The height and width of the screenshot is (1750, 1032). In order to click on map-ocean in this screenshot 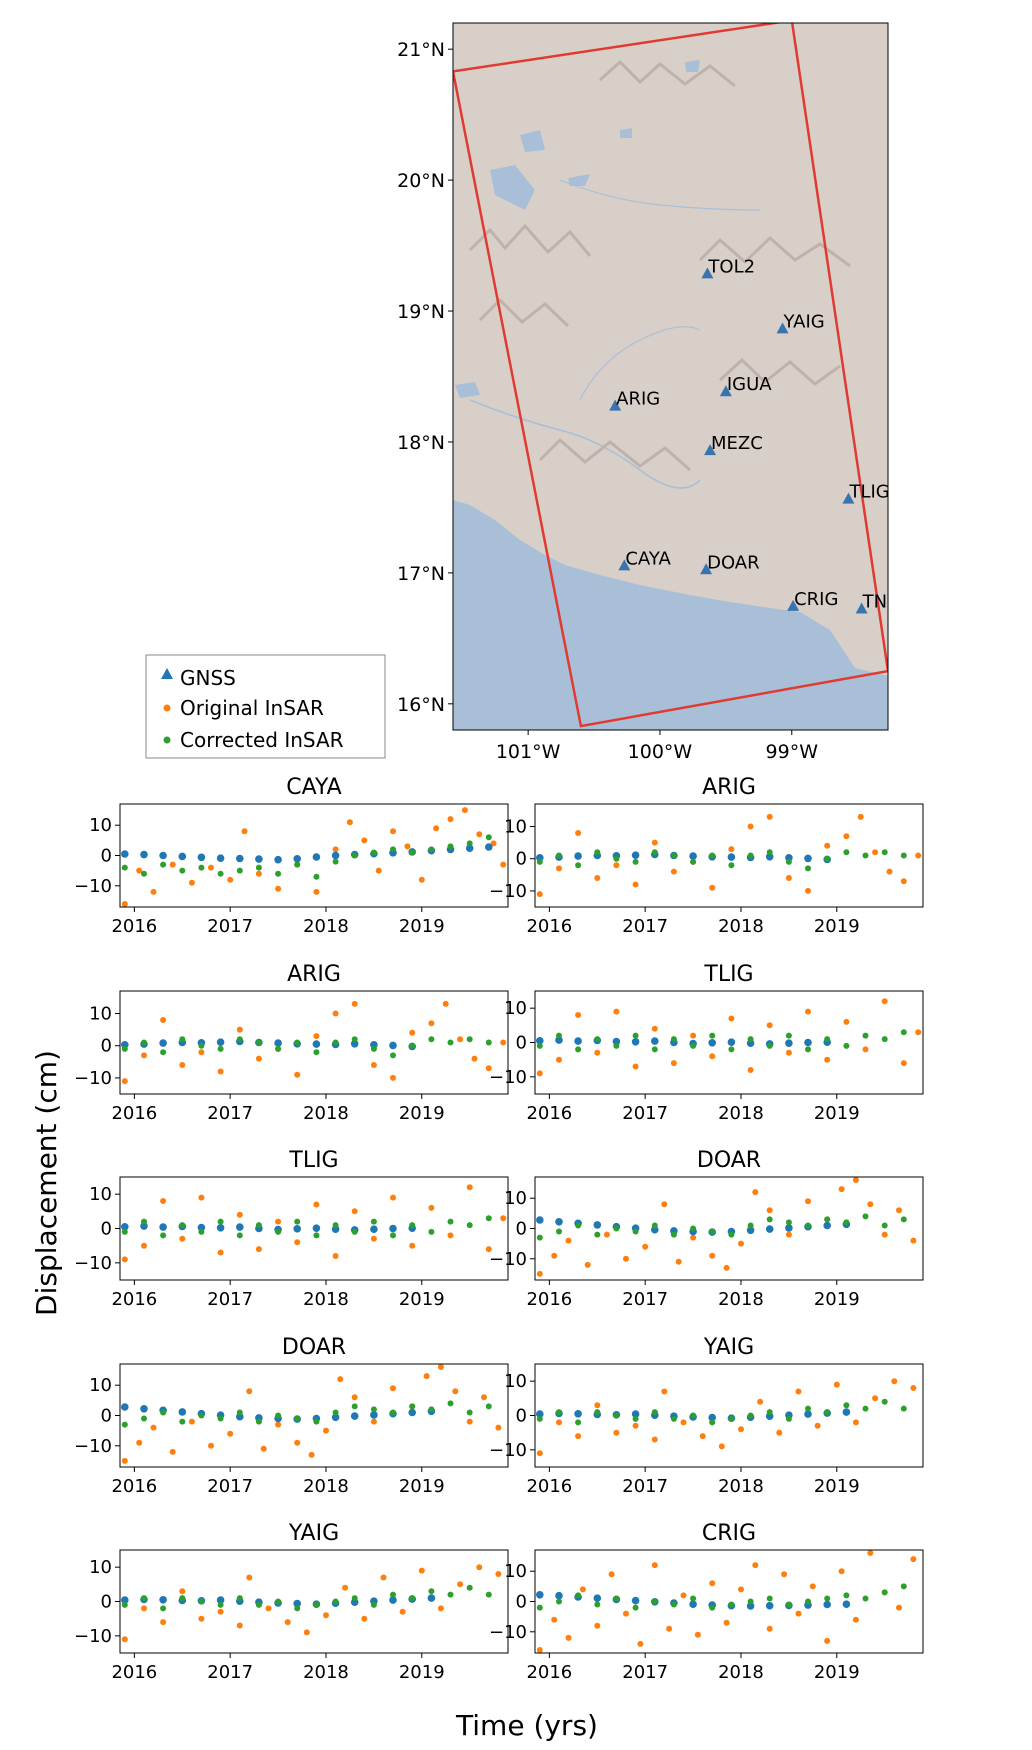, I will do `click(670, 615)`.